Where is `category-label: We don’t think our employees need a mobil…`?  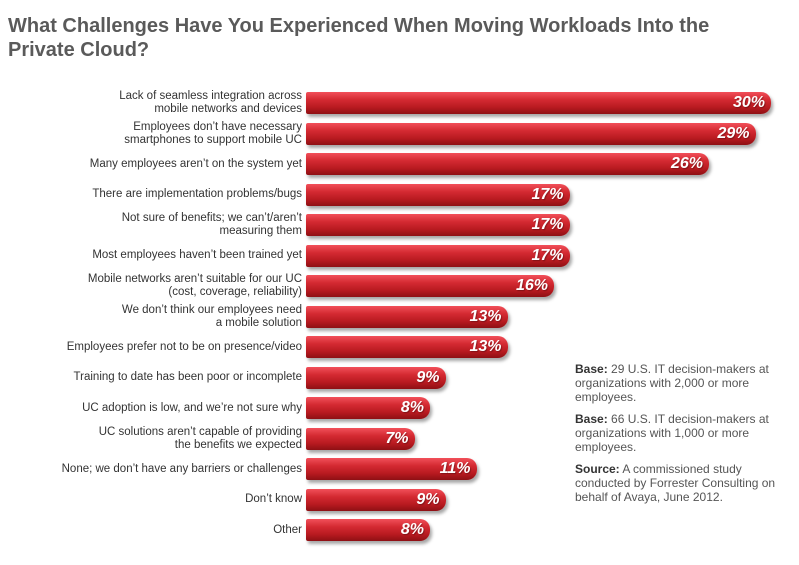
category-label: We don’t think our employees need a mobil… is located at coordinates (211, 316).